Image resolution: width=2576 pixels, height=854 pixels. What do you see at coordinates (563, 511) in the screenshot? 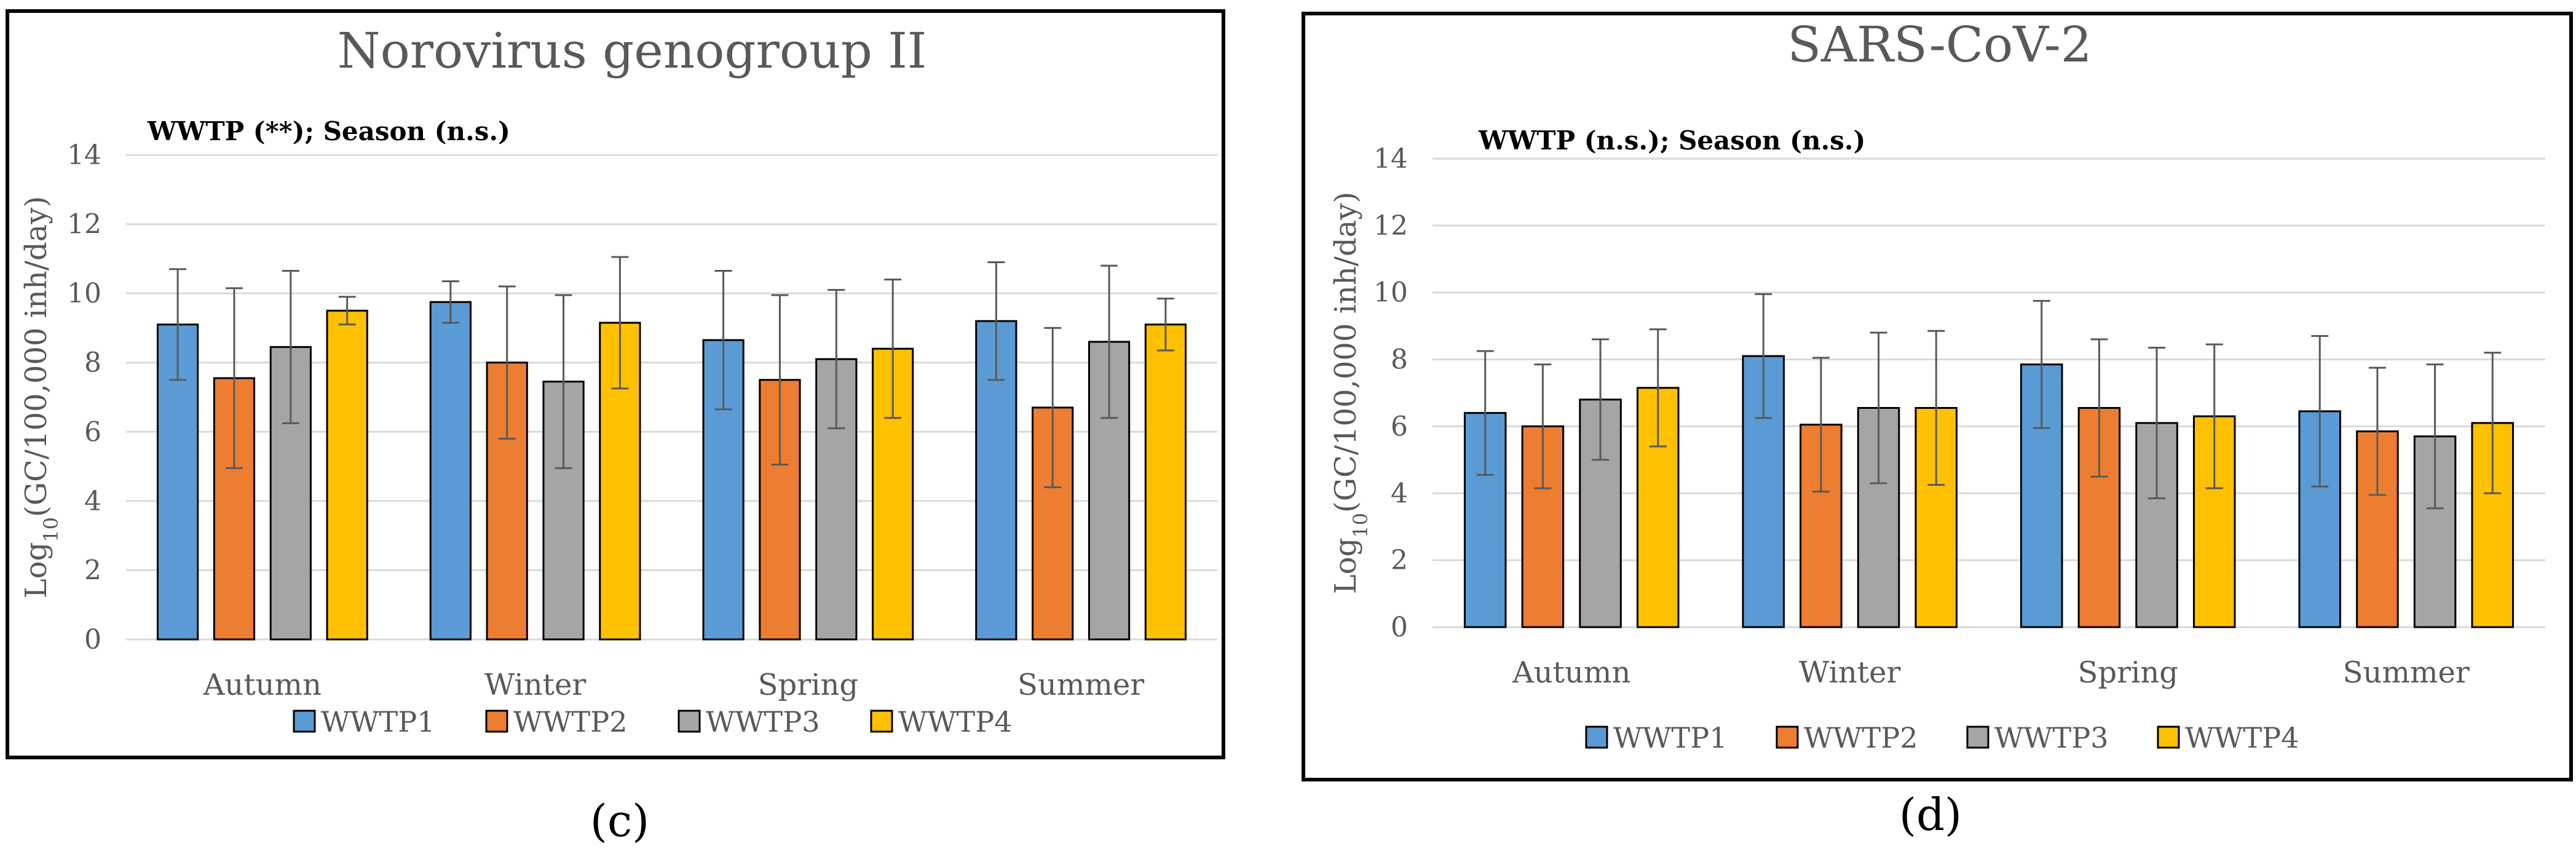
I see `bar-wwtp3-winter` at bounding box center [563, 511].